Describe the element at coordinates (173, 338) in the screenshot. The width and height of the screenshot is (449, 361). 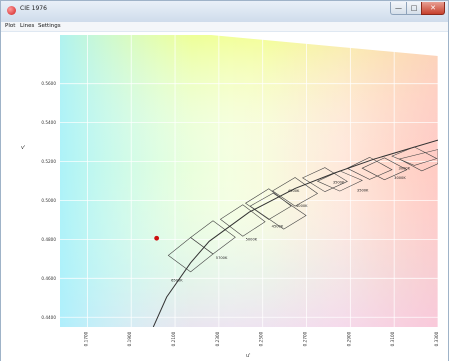
I see `x-tick-label: 0.2100` at that location.